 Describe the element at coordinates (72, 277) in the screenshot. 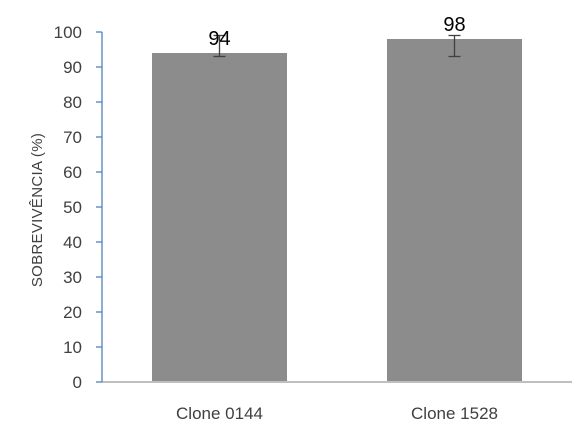

I see `y-tick-label: 30` at that location.